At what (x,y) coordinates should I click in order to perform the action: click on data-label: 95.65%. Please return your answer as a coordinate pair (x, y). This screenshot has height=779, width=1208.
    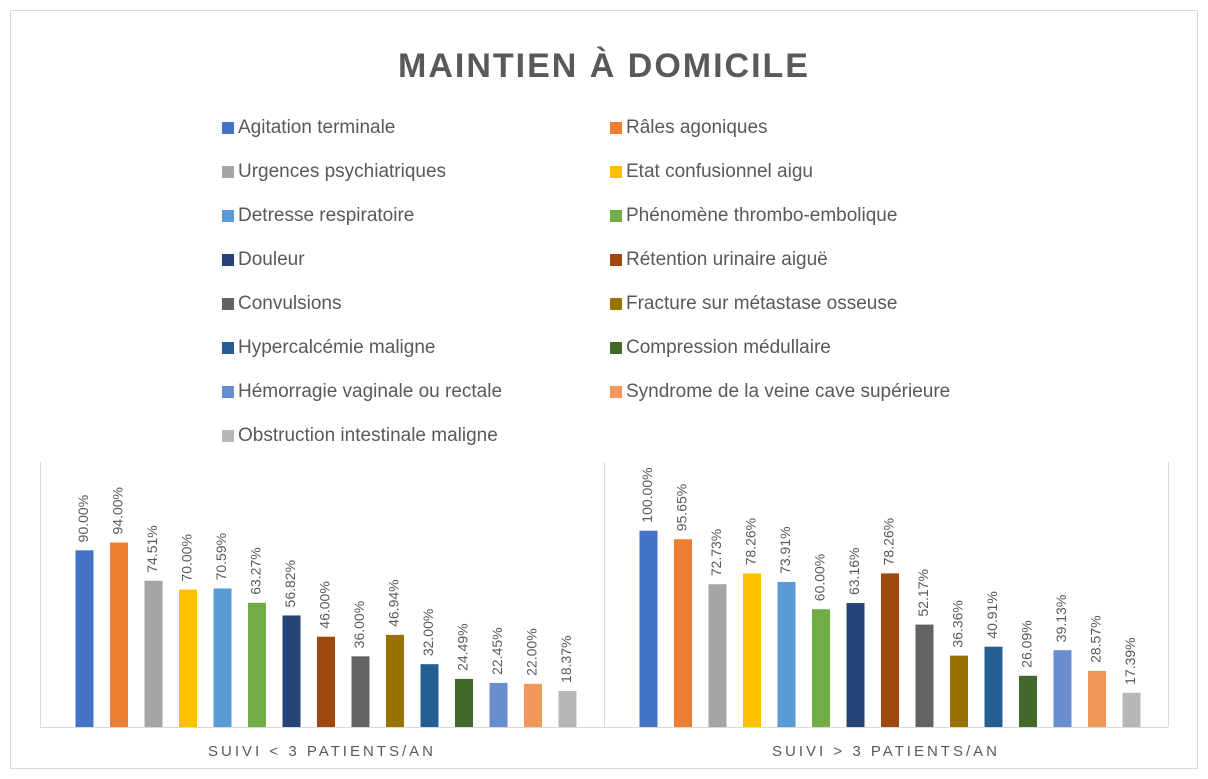
    Looking at the image, I should click on (682, 507).